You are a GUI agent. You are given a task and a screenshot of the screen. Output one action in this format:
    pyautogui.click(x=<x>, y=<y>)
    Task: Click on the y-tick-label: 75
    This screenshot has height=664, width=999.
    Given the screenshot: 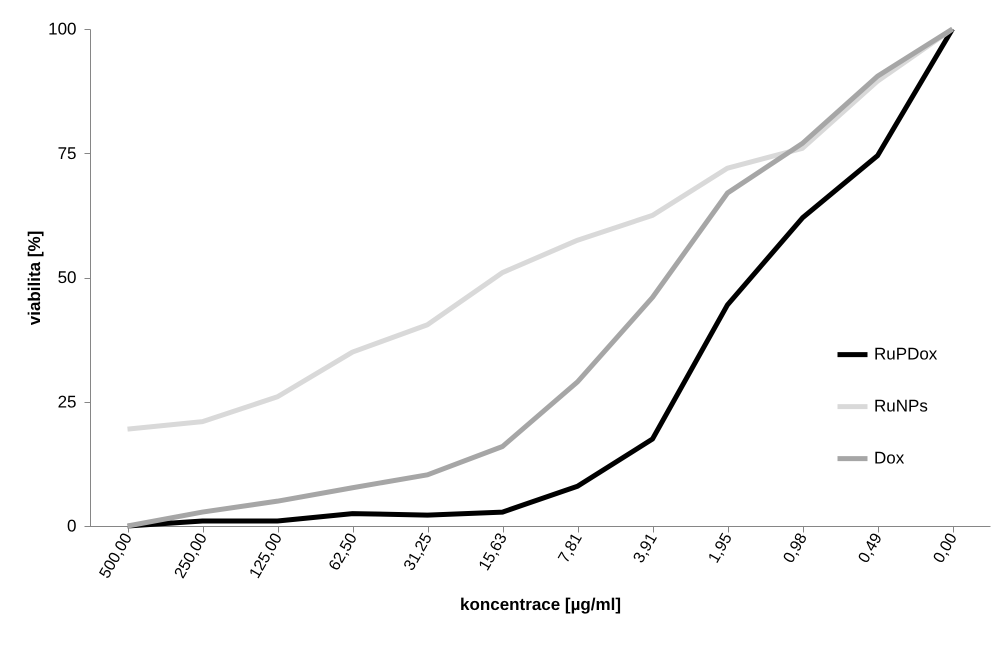 What is the action you would take?
    pyautogui.click(x=67, y=153)
    